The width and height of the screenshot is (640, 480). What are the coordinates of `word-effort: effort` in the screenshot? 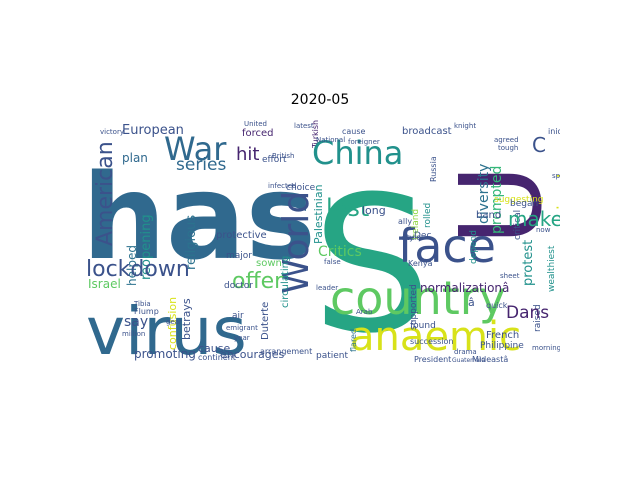 It's located at (274, 160).